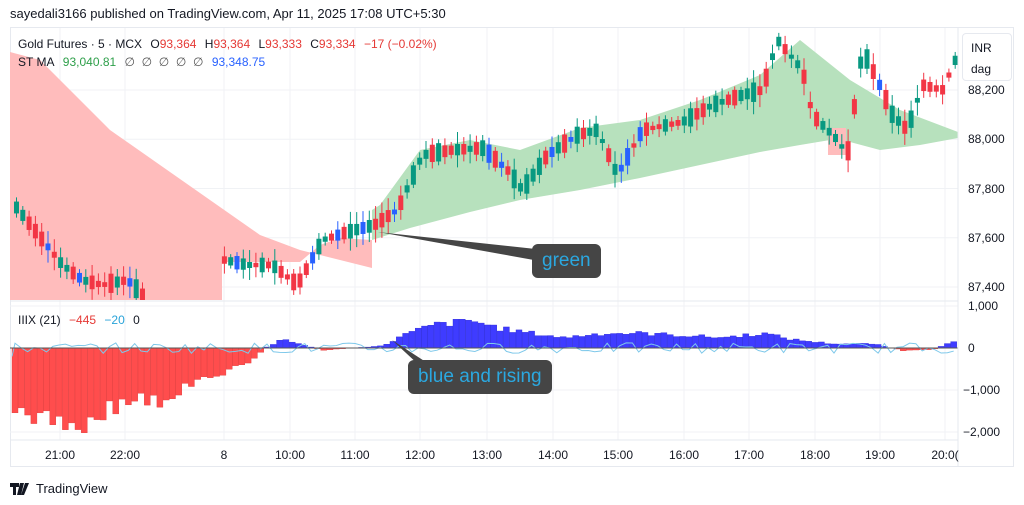  Describe the element at coordinates (986, 139) in the screenshot. I see `price-tick: 88,000` at that location.